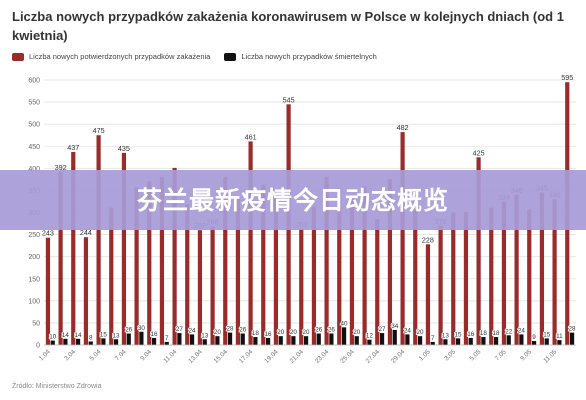 The image size is (586, 400). I want to click on data-label-deaths: 22, so click(509, 331).